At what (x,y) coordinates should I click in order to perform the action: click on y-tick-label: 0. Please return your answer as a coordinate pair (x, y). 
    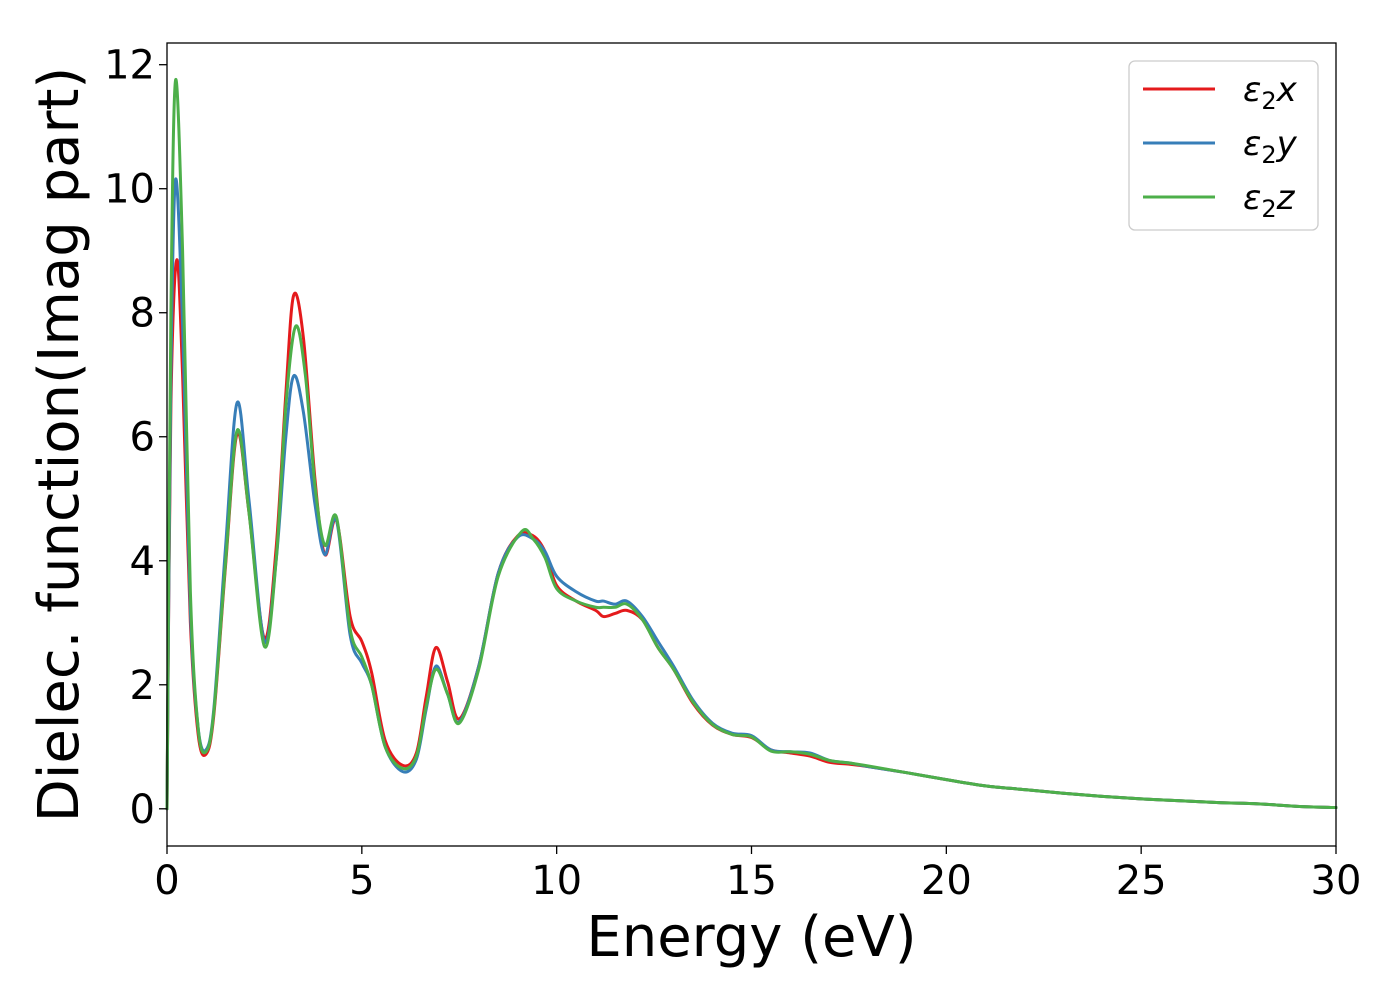
    Looking at the image, I should click on (142, 810).